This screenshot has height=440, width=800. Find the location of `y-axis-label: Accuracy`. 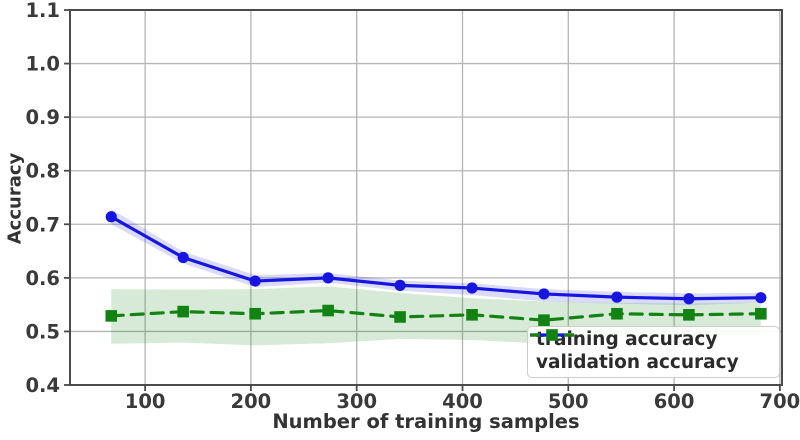

y-axis-label: Accuracy is located at coordinates (15, 198).